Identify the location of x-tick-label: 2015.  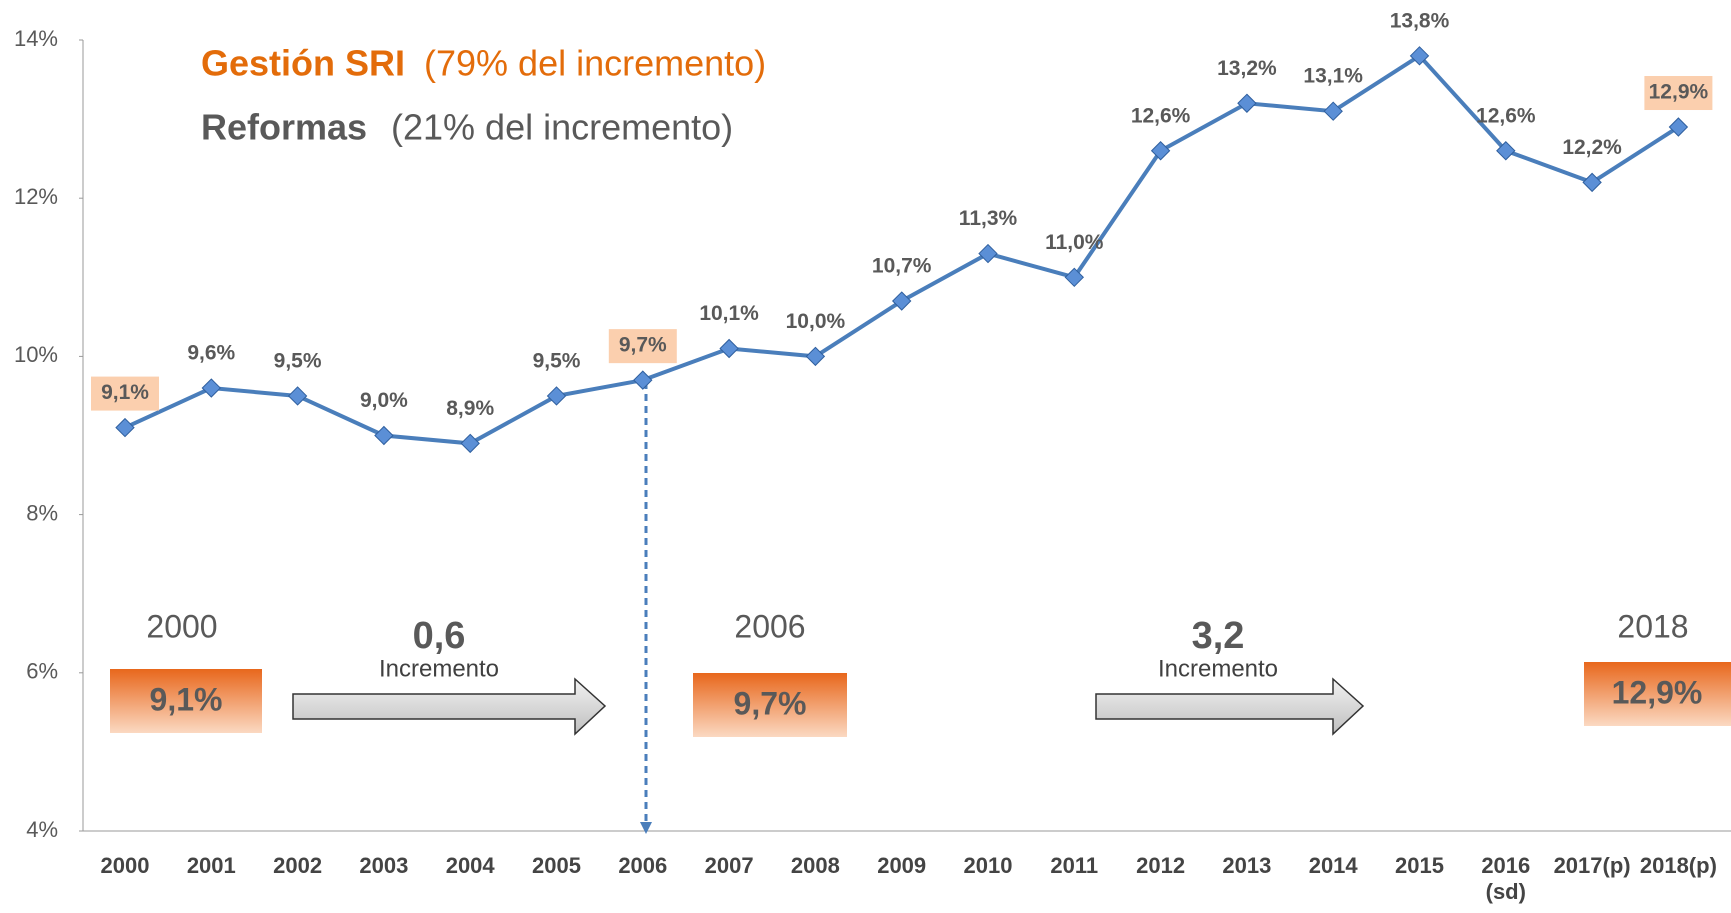
(1419, 865).